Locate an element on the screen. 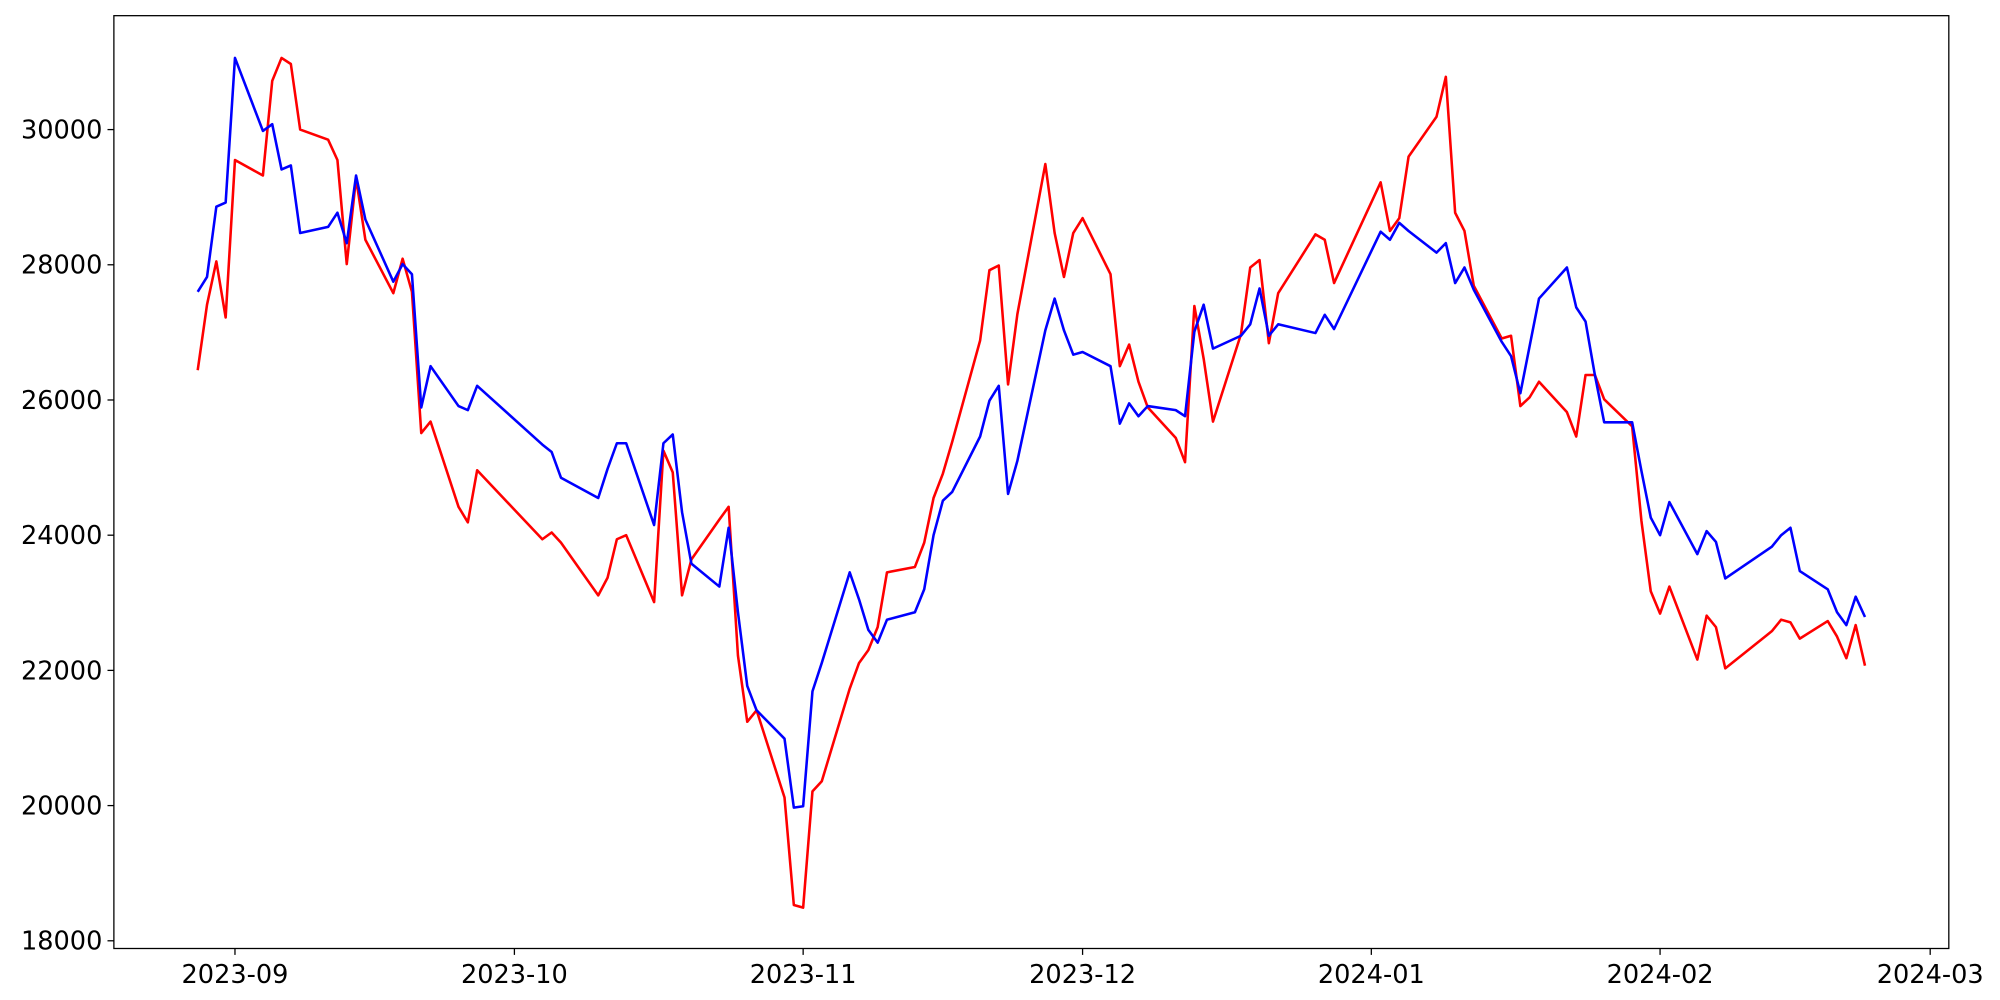  x-tick-label: 2024-01 is located at coordinates (1371, 975).